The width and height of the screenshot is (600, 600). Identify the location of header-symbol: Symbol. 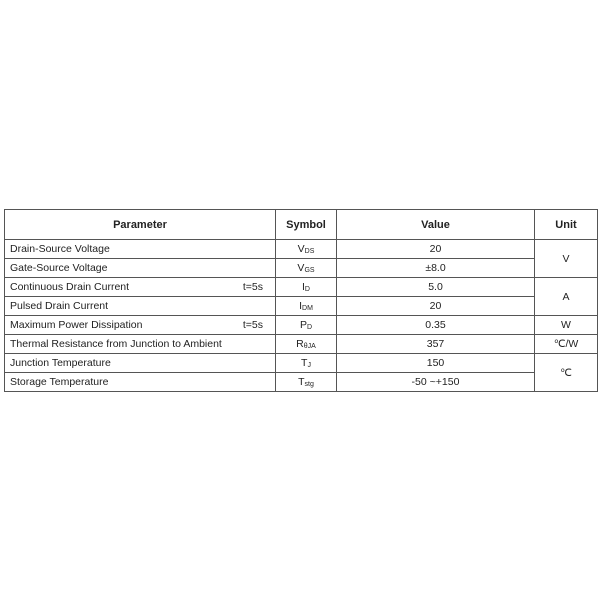
(306, 224).